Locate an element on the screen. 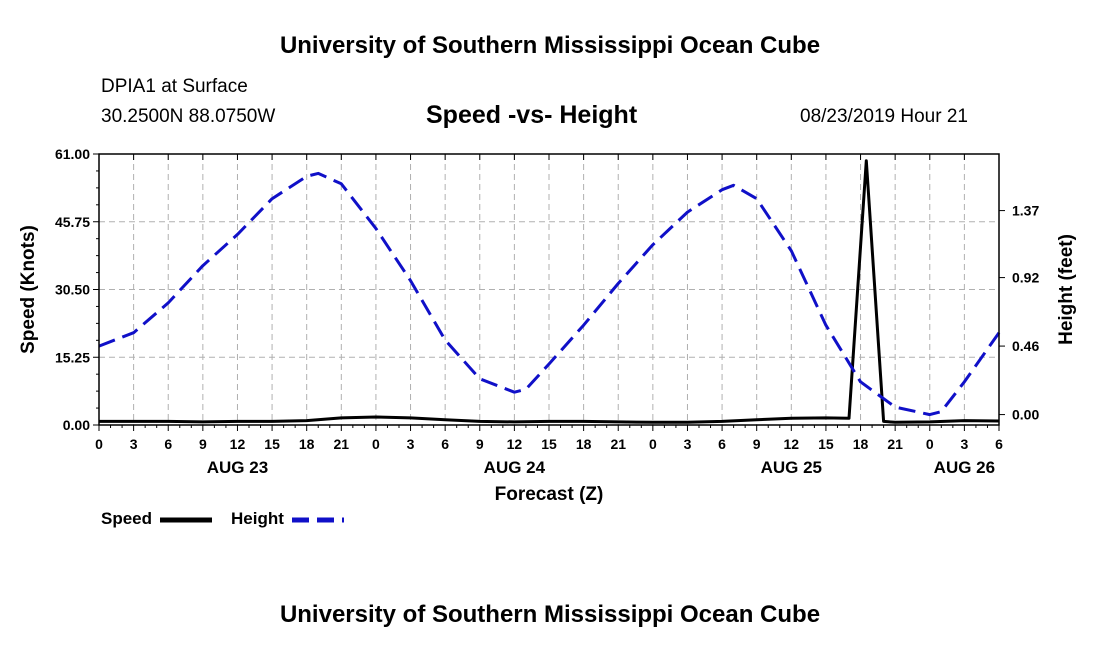 Image resolution: width=1100 pixels, height=650 pixels. legend-height-label: Height is located at coordinates (257, 518).